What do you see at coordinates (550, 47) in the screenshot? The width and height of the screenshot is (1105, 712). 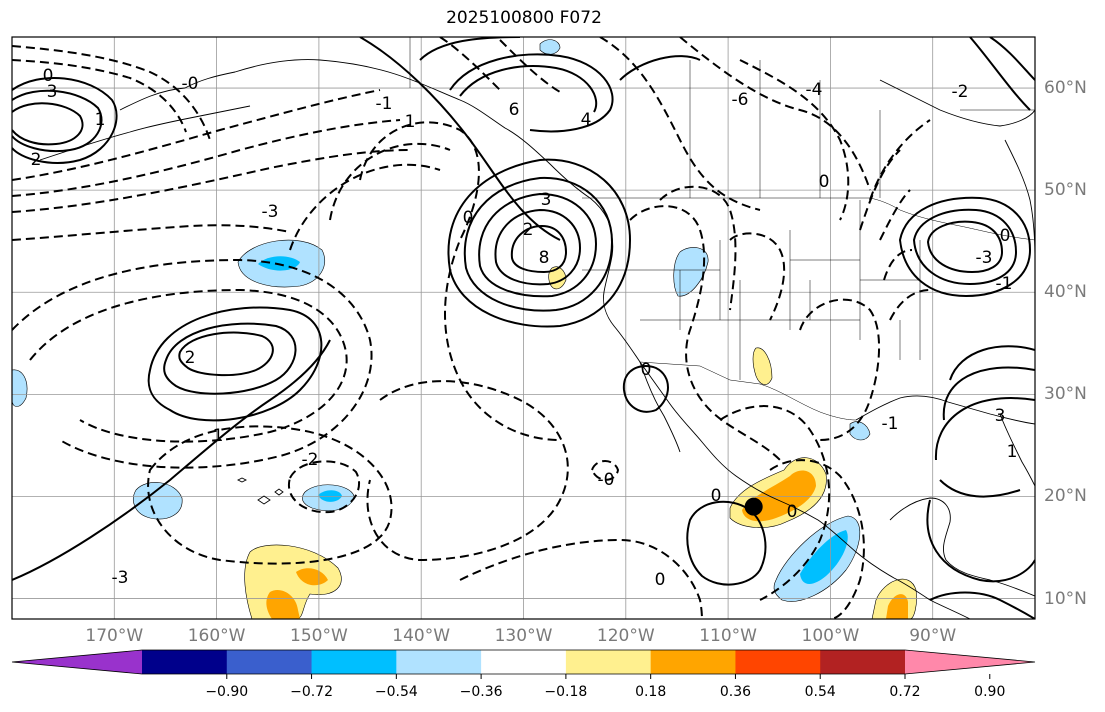 I see `shading-blue-north` at bounding box center [550, 47].